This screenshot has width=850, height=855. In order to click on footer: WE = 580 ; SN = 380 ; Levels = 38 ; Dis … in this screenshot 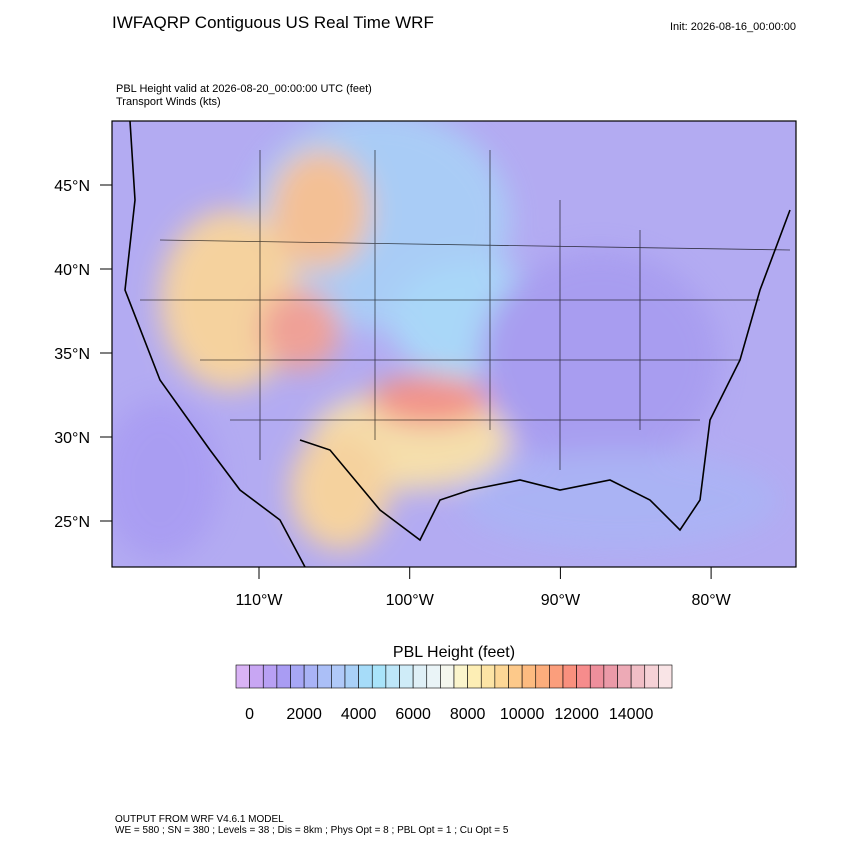, I will do `click(312, 830)`.